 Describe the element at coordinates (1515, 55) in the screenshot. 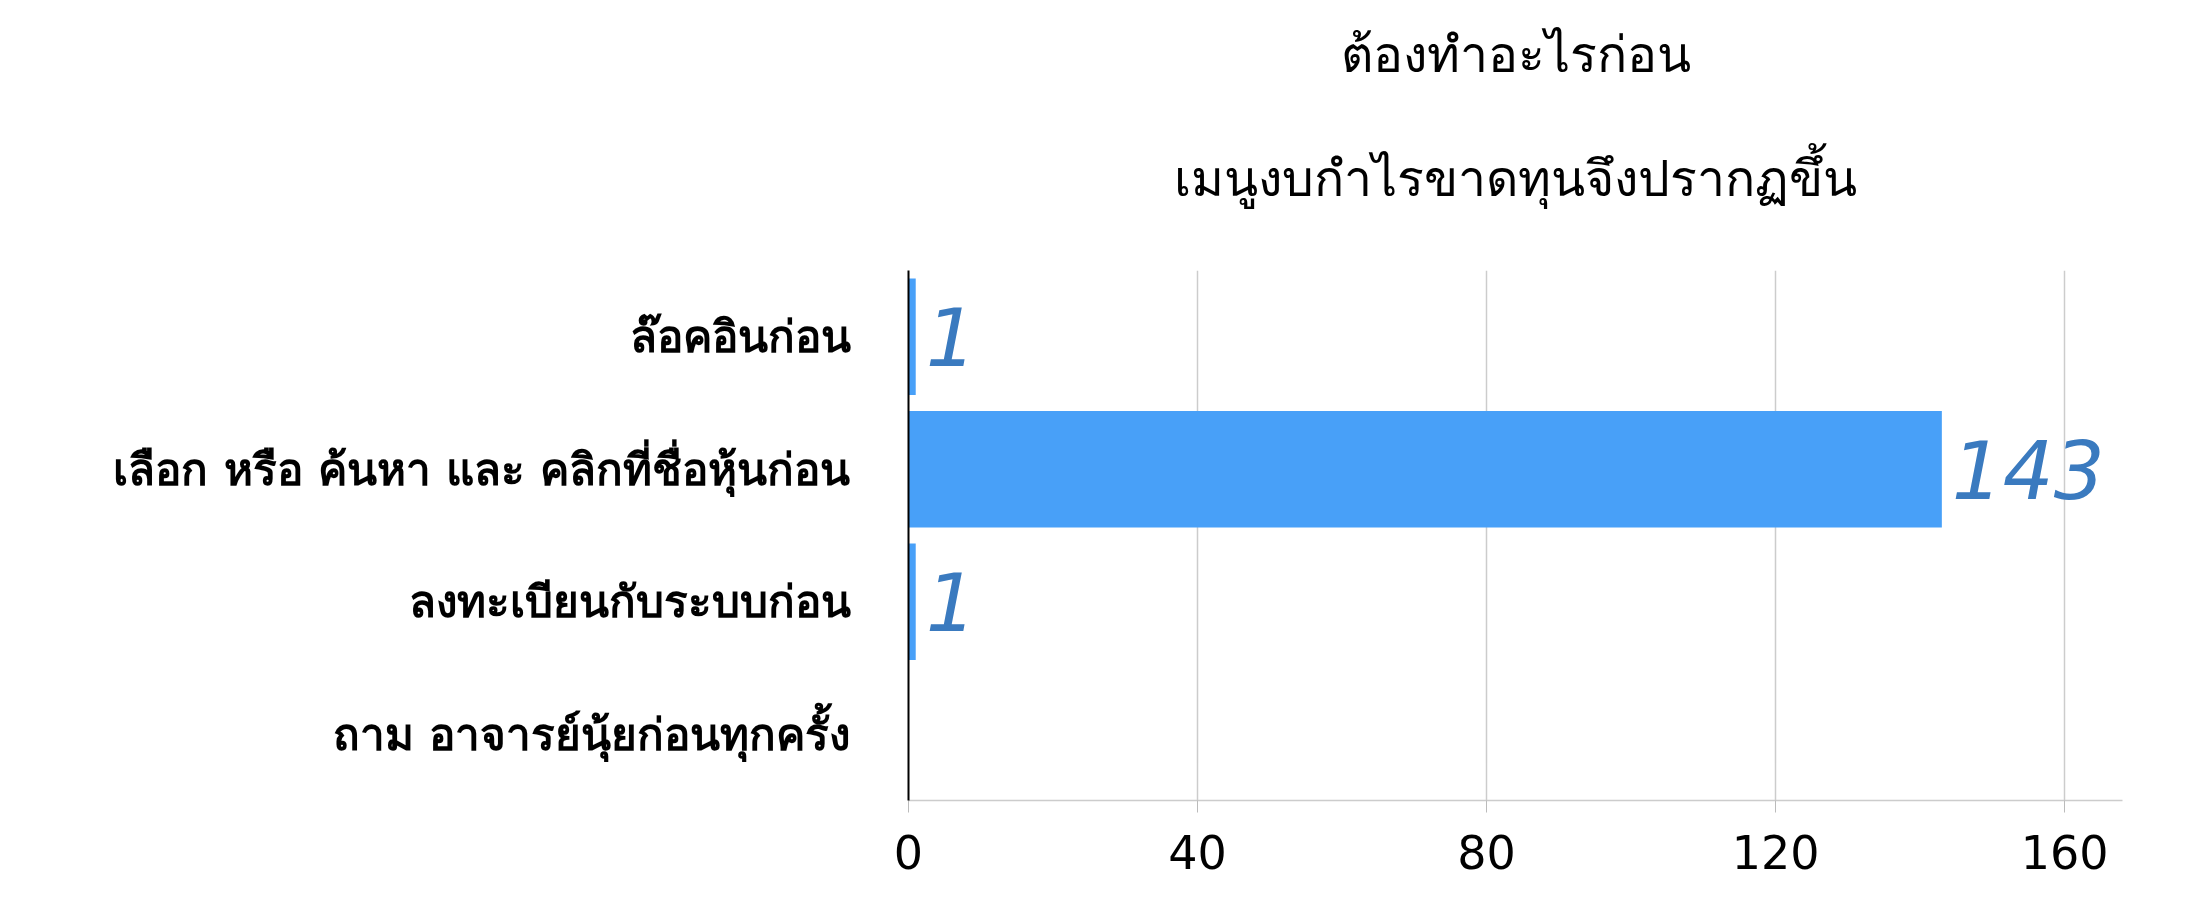

I see `chart-title: ต้องทำอะไรก่อน` at that location.